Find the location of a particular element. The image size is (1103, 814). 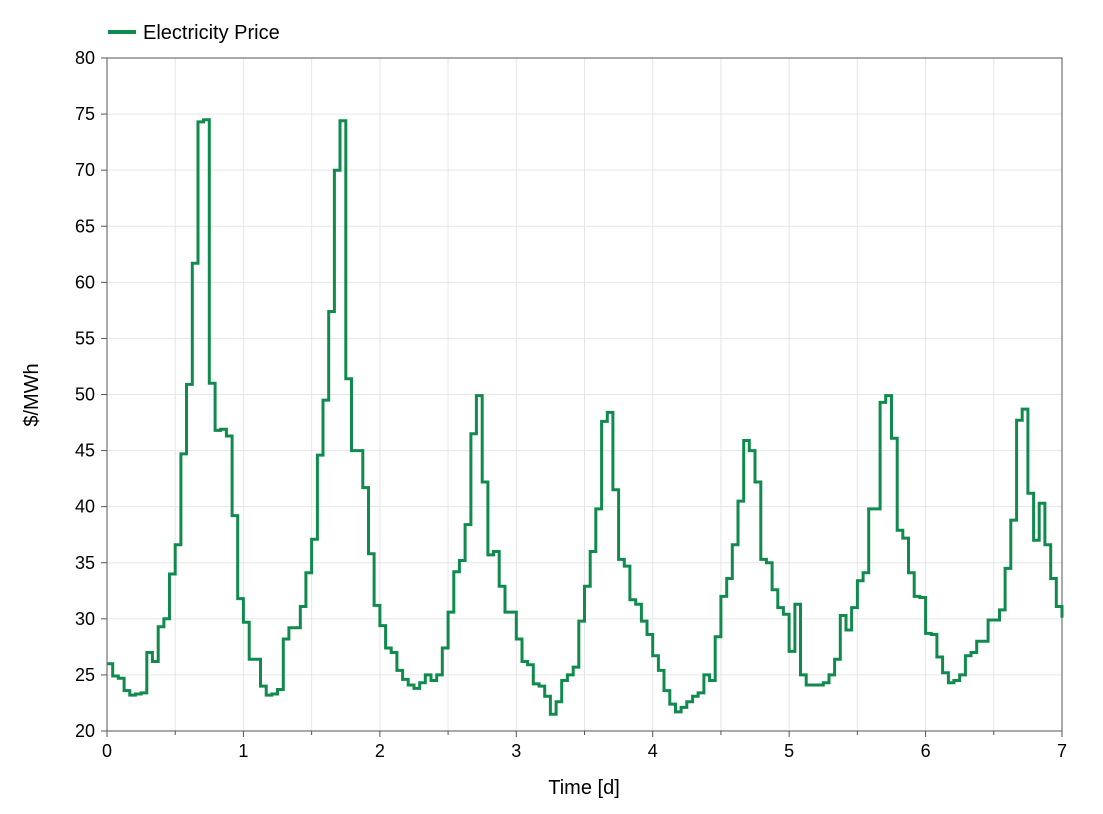

x-tick-label: 3 is located at coordinates (516, 751).